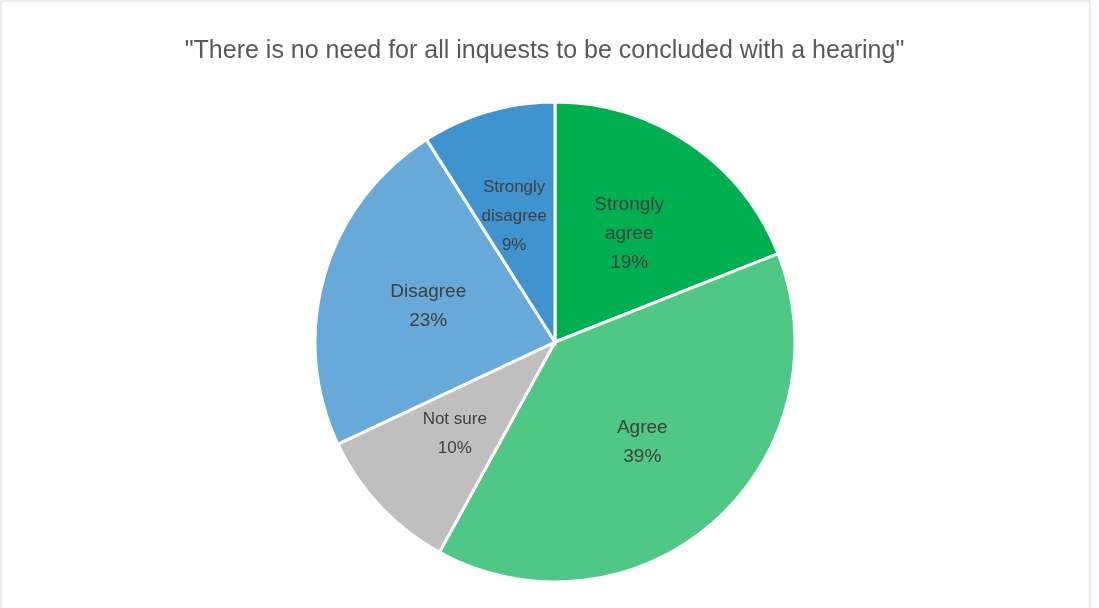 The image size is (1099, 608). Describe the element at coordinates (428, 319) in the screenshot. I see `data-label: 23%` at that location.